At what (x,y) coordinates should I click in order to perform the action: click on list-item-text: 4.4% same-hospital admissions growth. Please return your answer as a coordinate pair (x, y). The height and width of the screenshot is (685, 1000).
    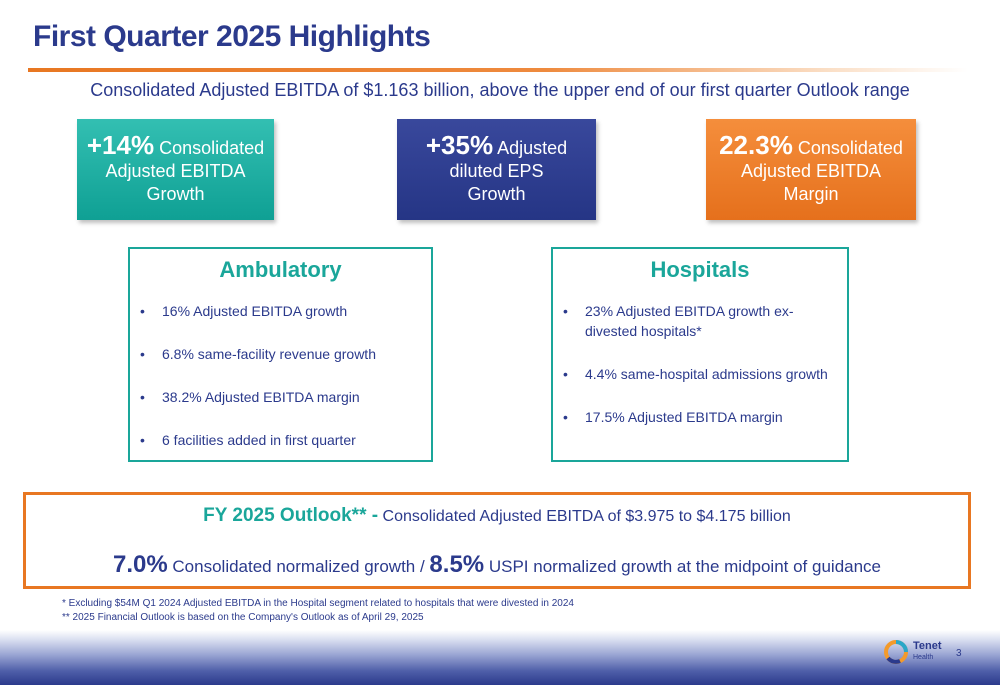
    Looking at the image, I should click on (706, 374).